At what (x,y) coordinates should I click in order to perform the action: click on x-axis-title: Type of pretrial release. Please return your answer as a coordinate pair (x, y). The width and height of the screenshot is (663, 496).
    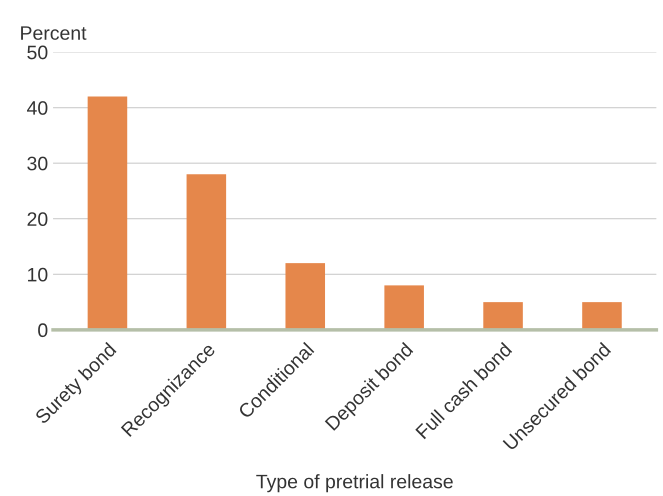
    Looking at the image, I should click on (354, 483).